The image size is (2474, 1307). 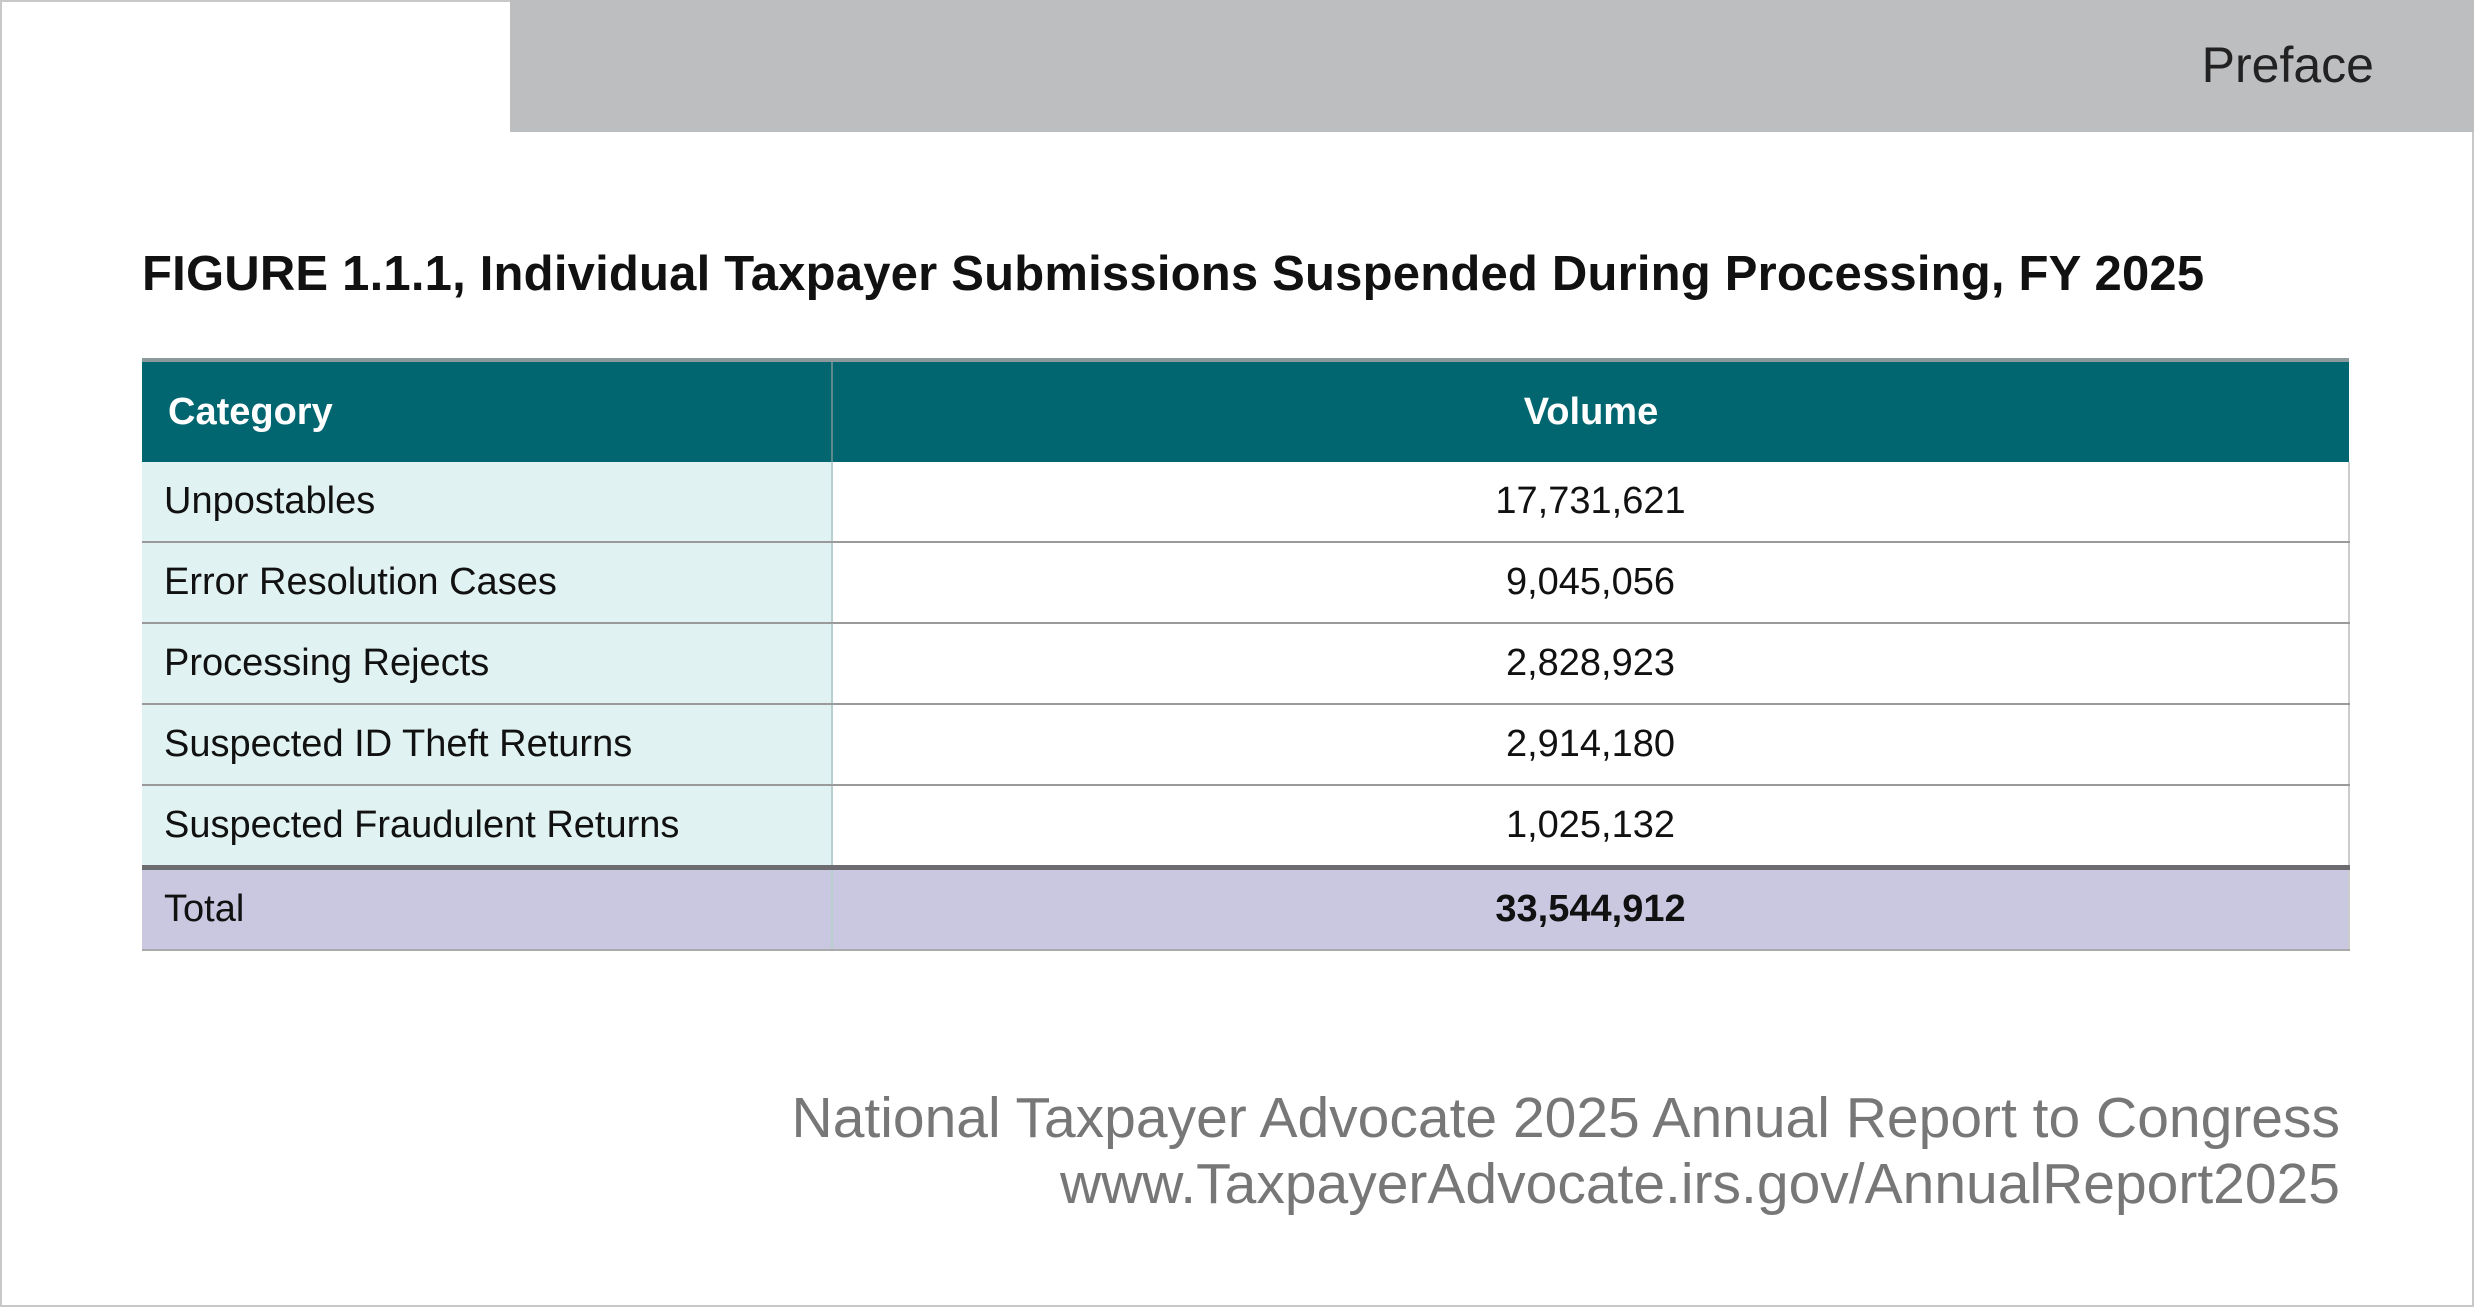 I want to click on volume-cell: 2,828,923, so click(x=1591, y=664).